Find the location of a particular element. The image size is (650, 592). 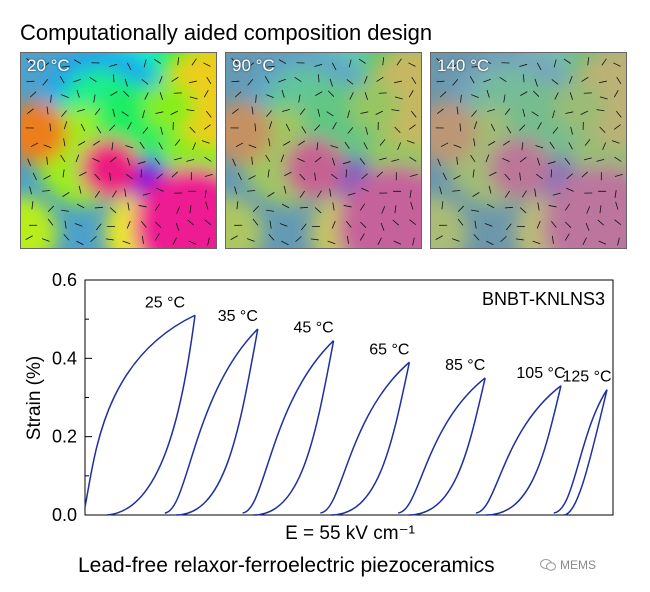

domain-map-panel-2: 90 °C is located at coordinates (323, 150).